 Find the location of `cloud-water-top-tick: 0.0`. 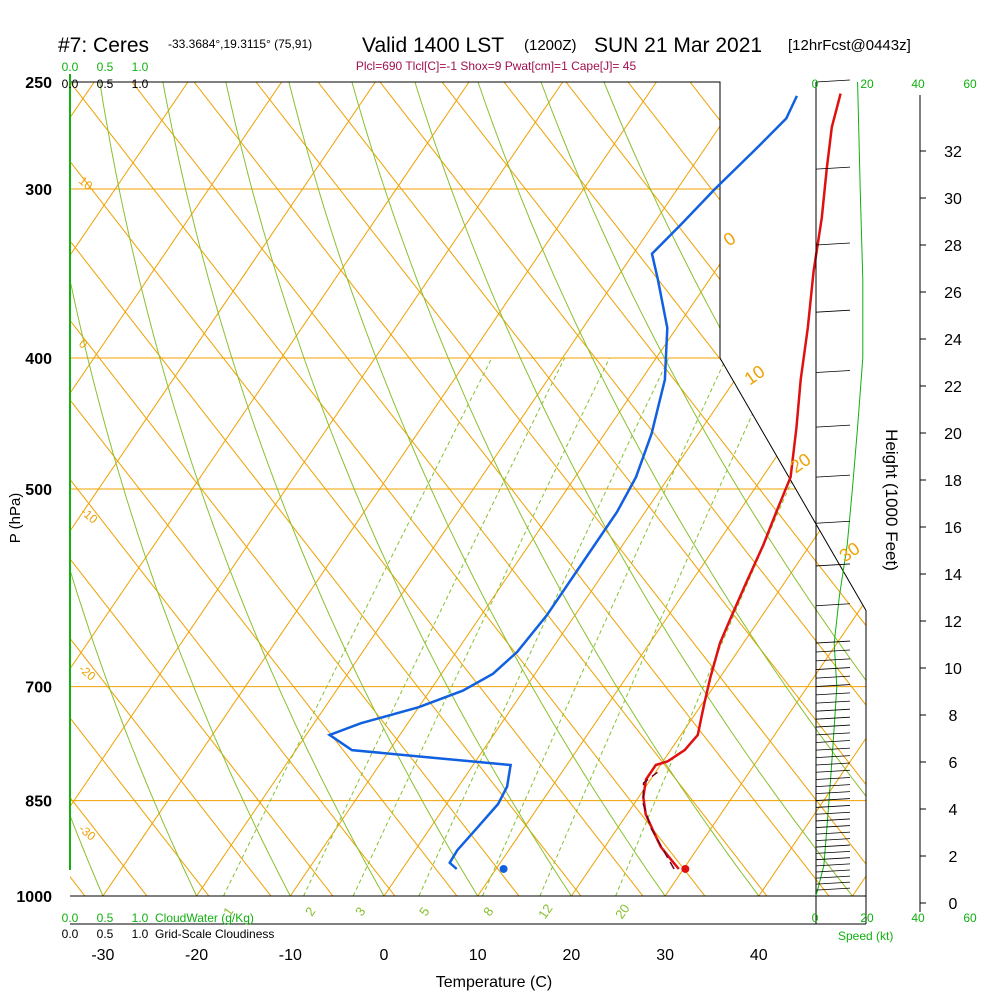

cloud-water-top-tick: 0.0 is located at coordinates (70, 67).